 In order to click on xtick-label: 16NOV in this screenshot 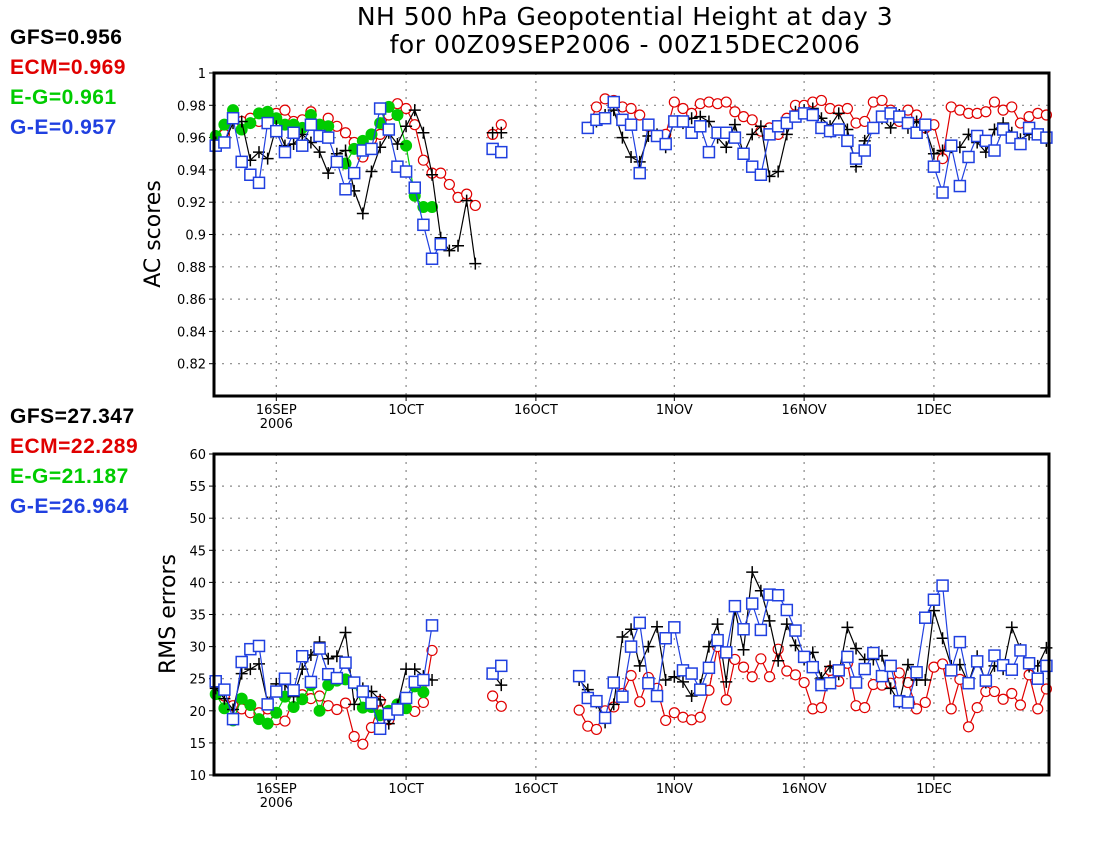, I will do `click(804, 789)`.